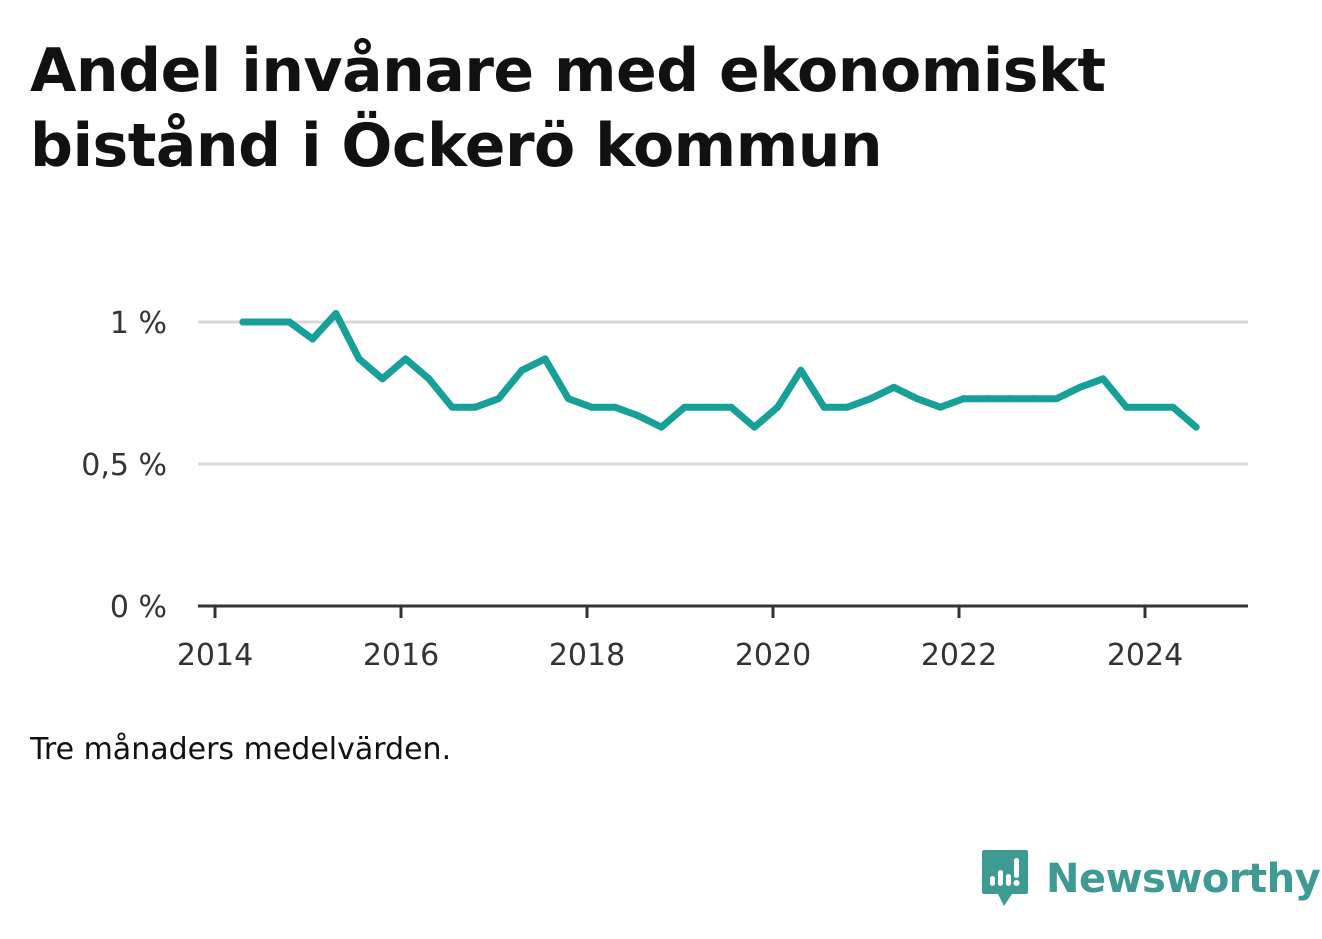 Image resolution: width=1322 pixels, height=939 pixels. I want to click on chart-note: Tre månaders medelvärden., so click(241, 749).